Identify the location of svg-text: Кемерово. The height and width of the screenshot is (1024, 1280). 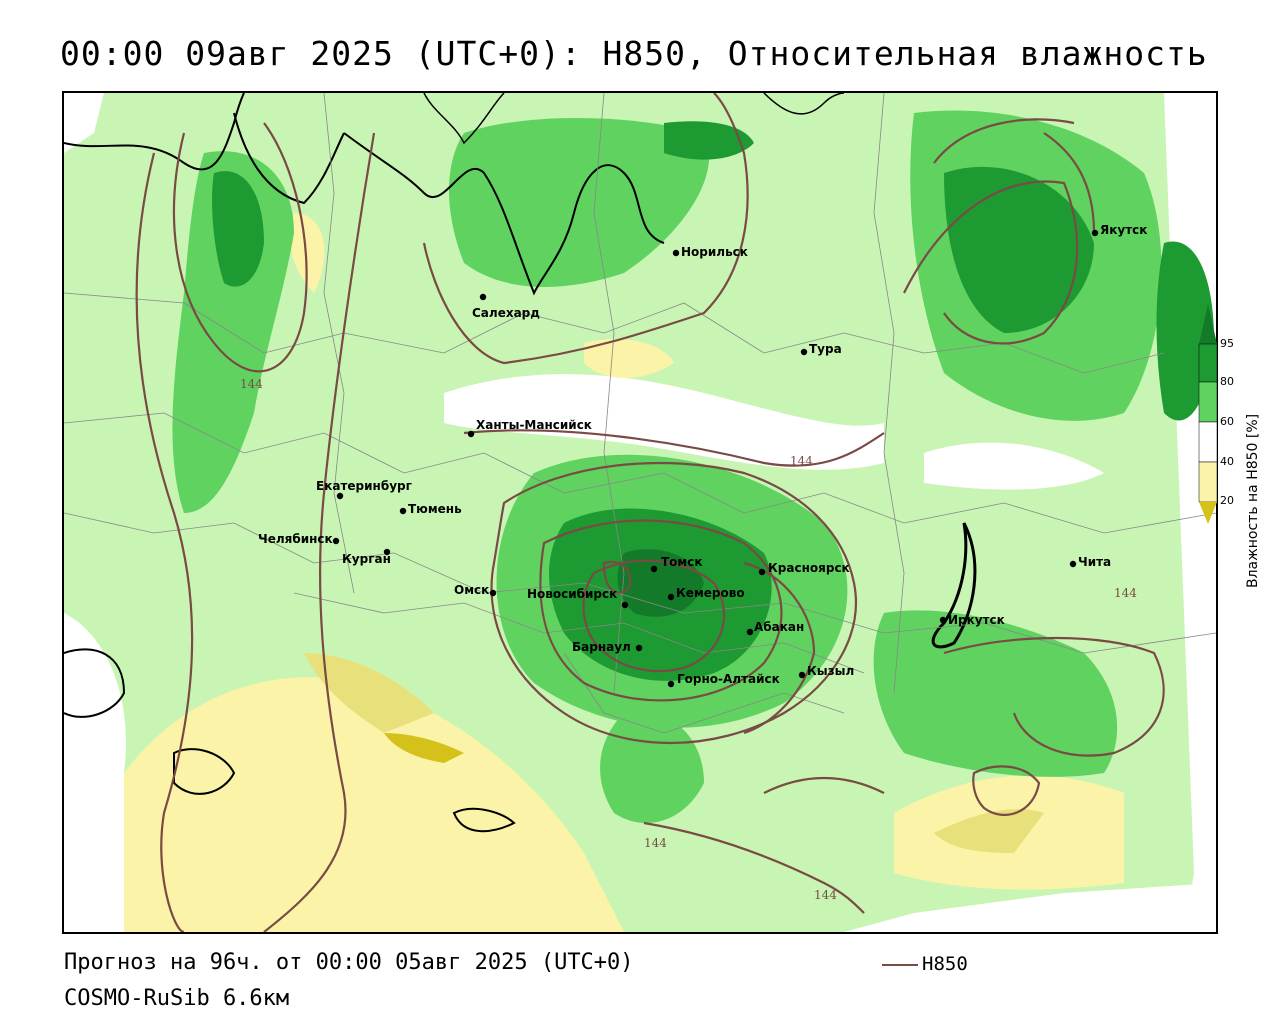
(710, 593).